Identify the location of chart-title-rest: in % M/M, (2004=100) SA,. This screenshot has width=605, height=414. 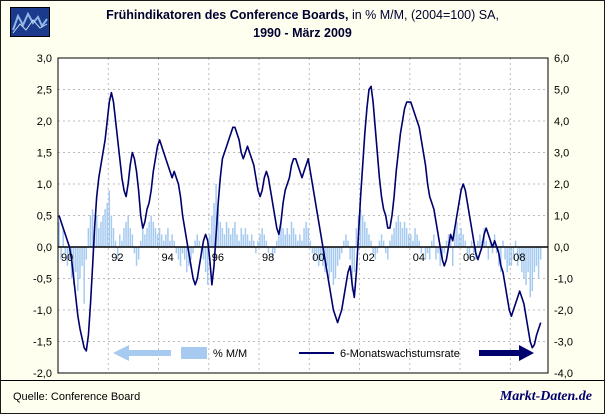
(423, 15).